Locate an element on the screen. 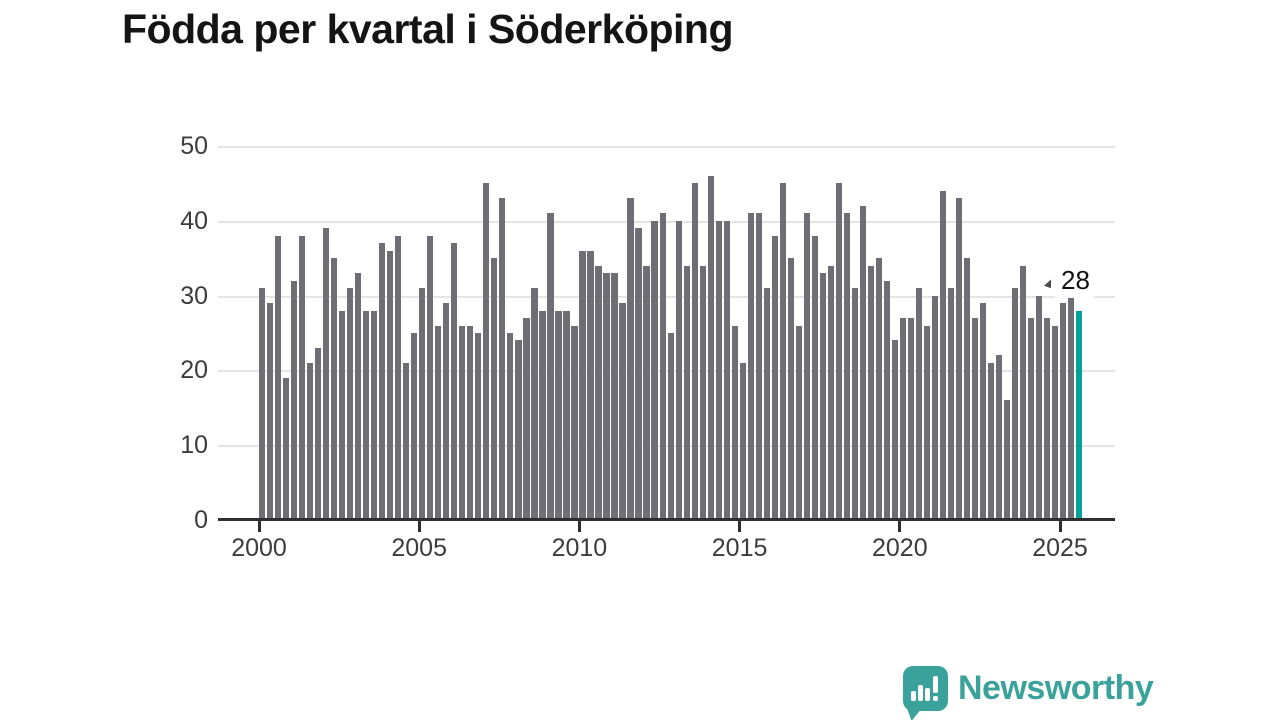  y-axis-label: 40 is located at coordinates (194, 220).